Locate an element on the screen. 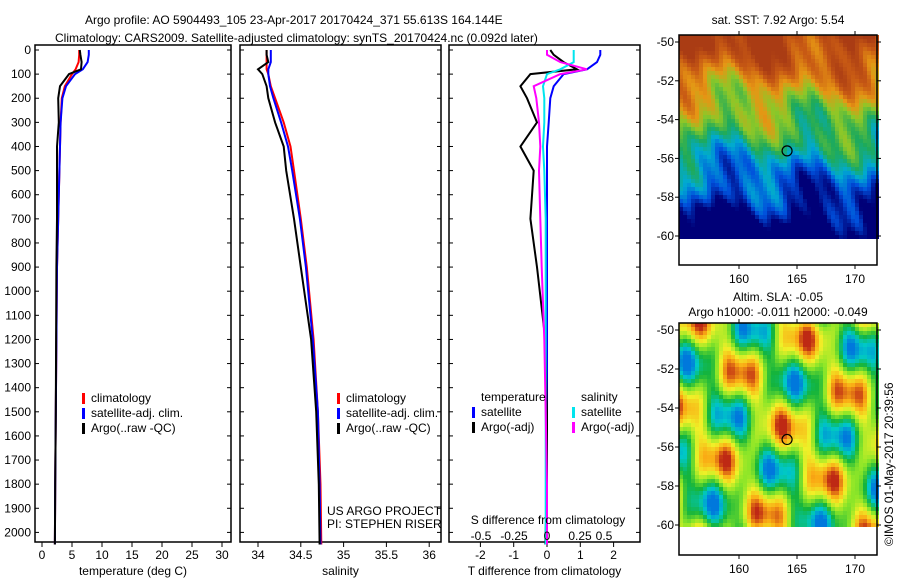 Image resolution: width=900 pixels, height=580 pixels. x-top-tick-label: -0.25 is located at coordinates (514, 536).